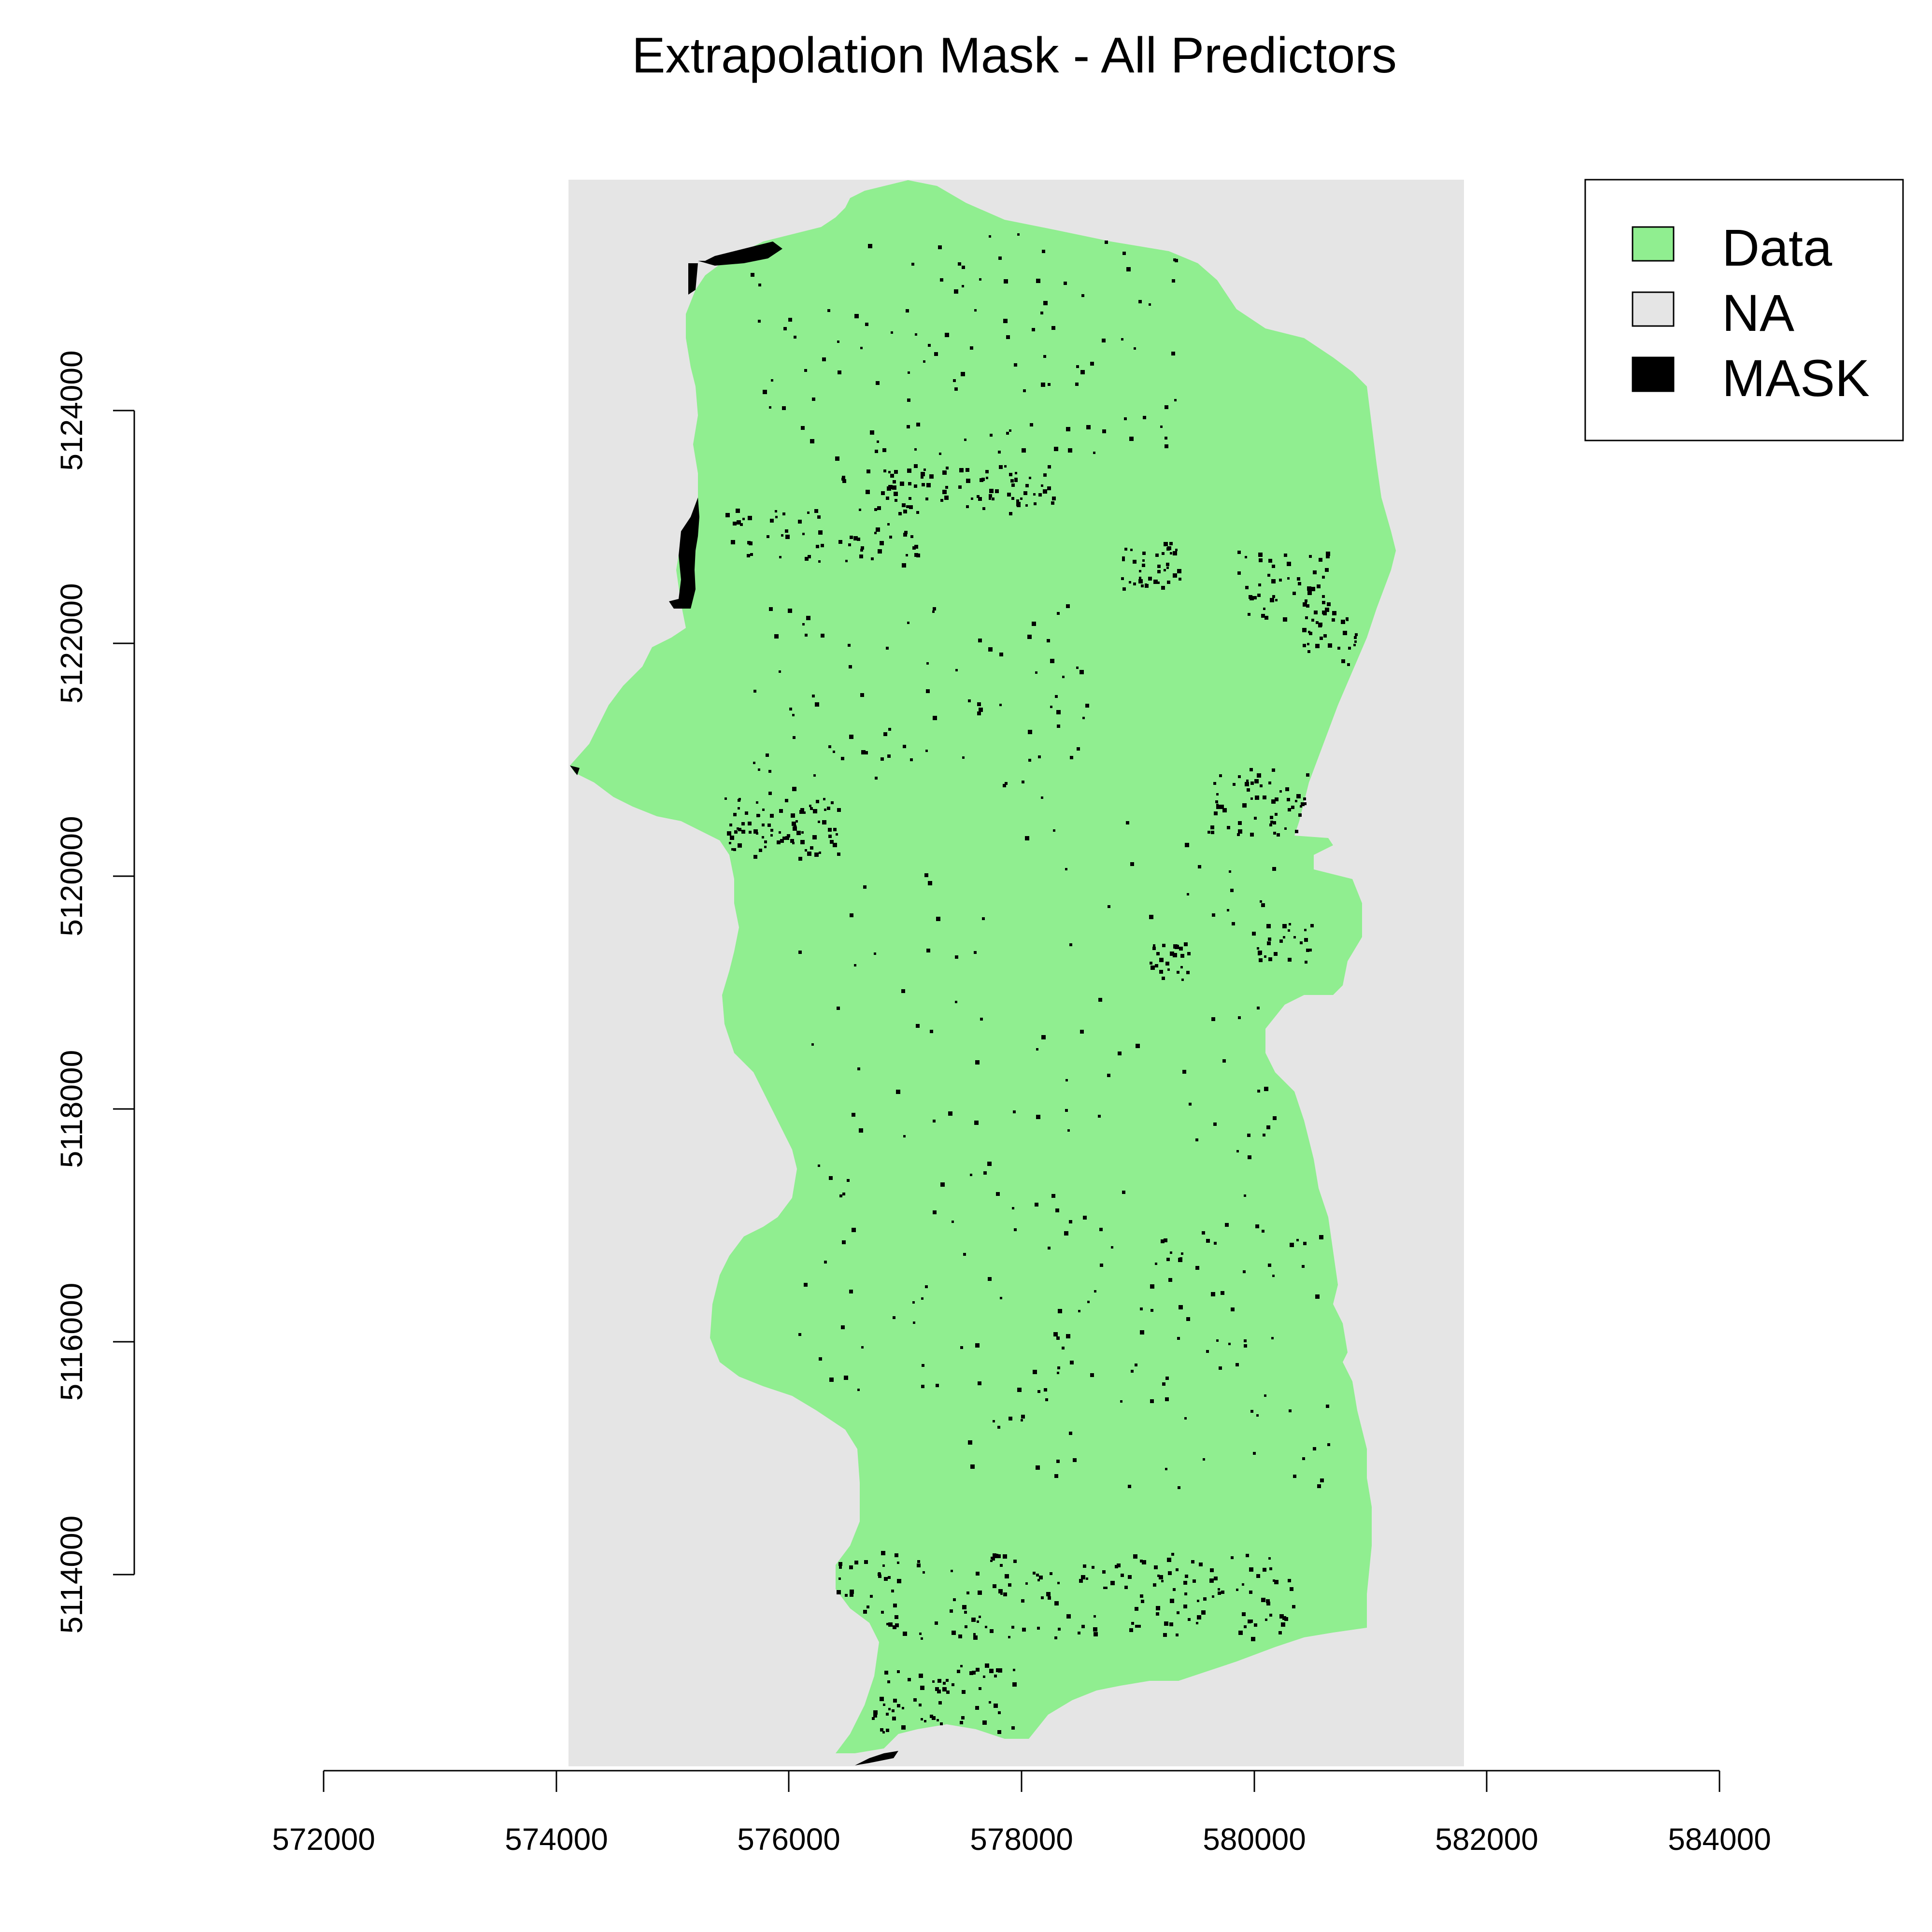 The image size is (1932, 1932). What do you see at coordinates (1777, 248) in the screenshot?
I see `legend-label-data: Data` at bounding box center [1777, 248].